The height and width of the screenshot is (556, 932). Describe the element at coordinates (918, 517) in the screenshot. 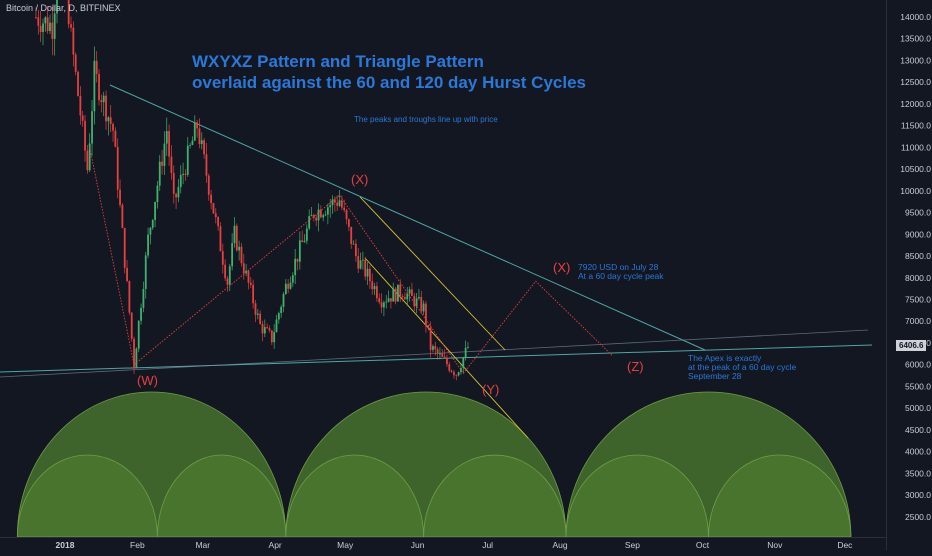

I see `price-tick-label: 2500.0` at that location.